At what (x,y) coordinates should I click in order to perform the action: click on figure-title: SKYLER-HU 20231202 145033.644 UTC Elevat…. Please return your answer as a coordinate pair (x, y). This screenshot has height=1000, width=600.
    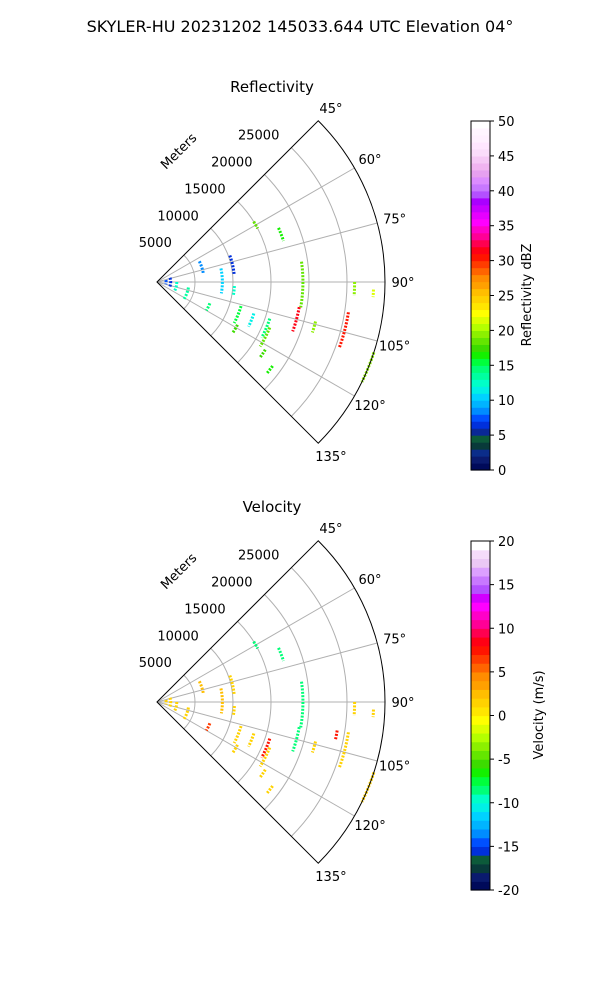
    Looking at the image, I should click on (300, 26).